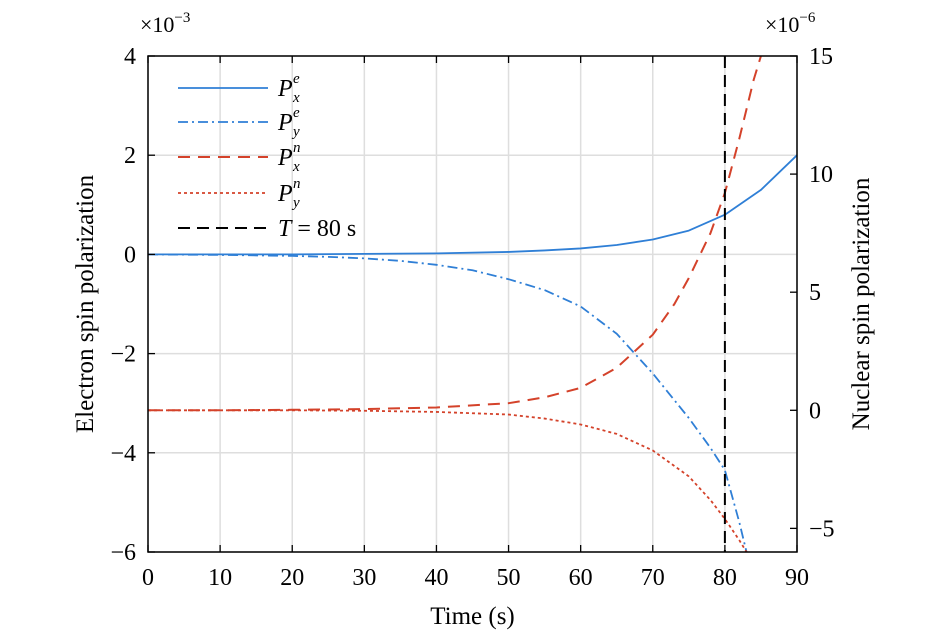 This screenshot has height=639, width=945. Describe the element at coordinates (725, 578) in the screenshot. I see `x-tick-label: 80` at that location.